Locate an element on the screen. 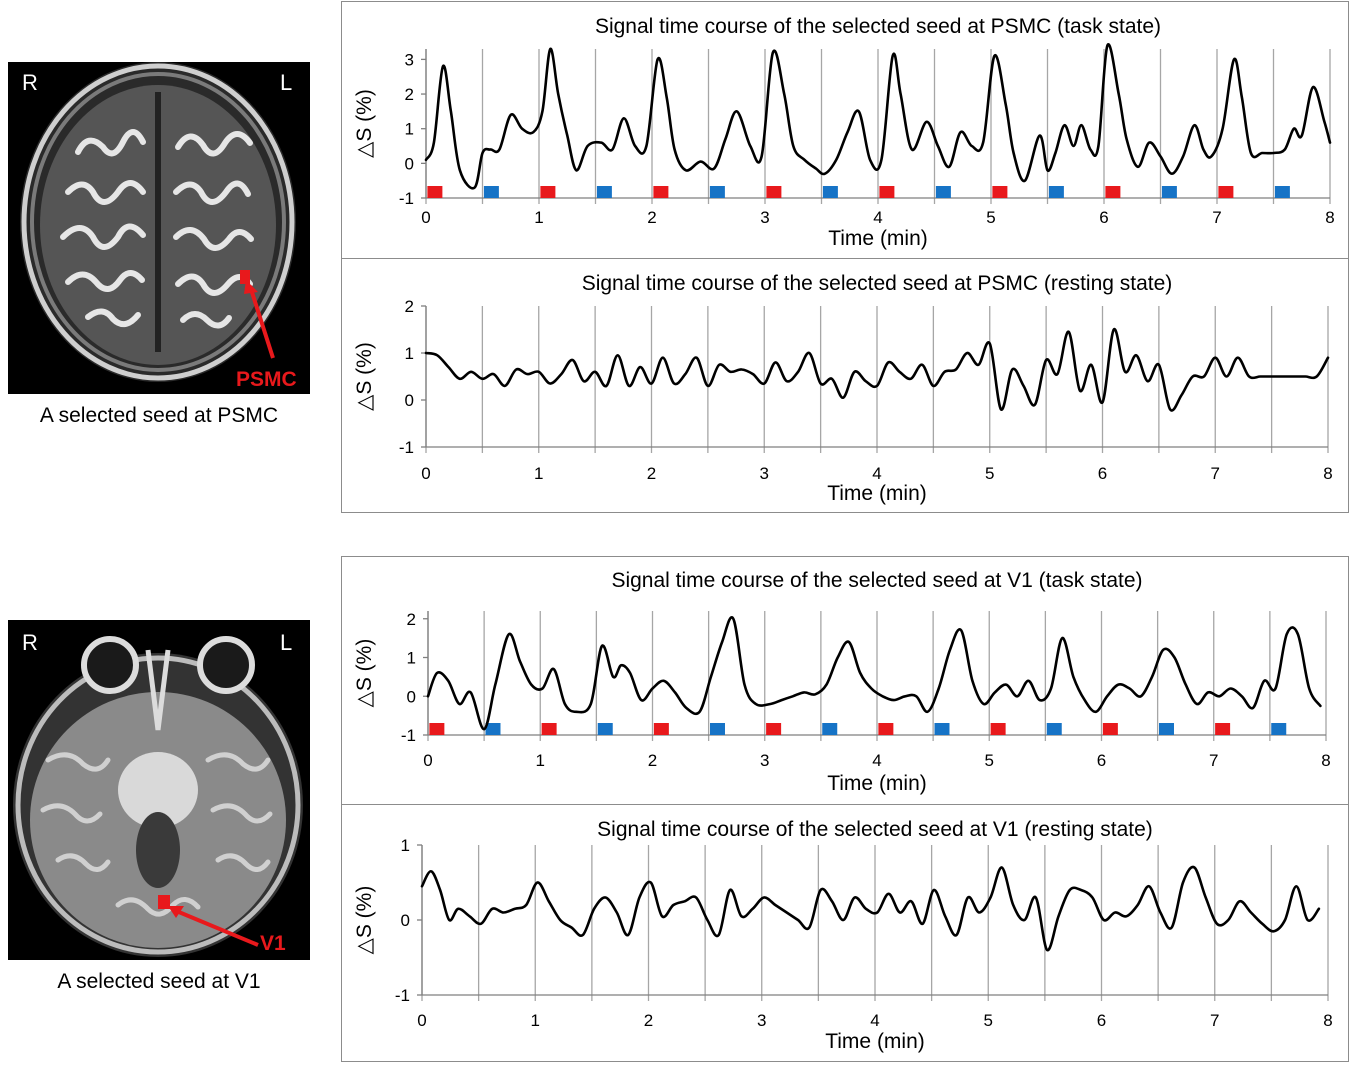 This screenshot has width=1350, height=1068. caption-v1: A selected seed at V1 is located at coordinates (159, 981).